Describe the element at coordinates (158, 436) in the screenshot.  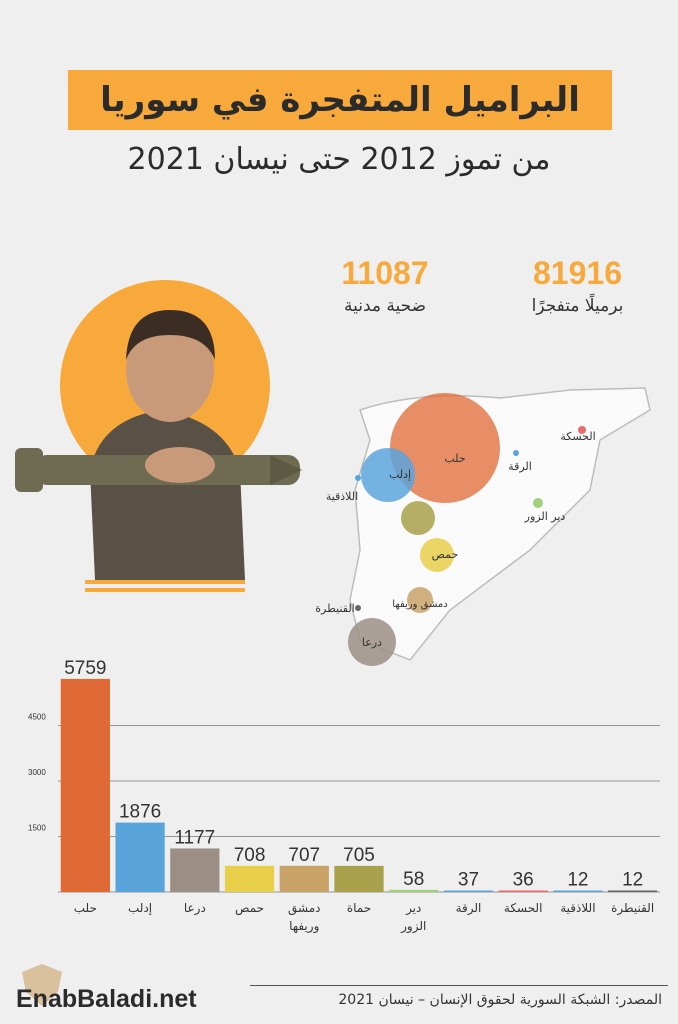
I see `child-with-barrel-illustration` at that location.